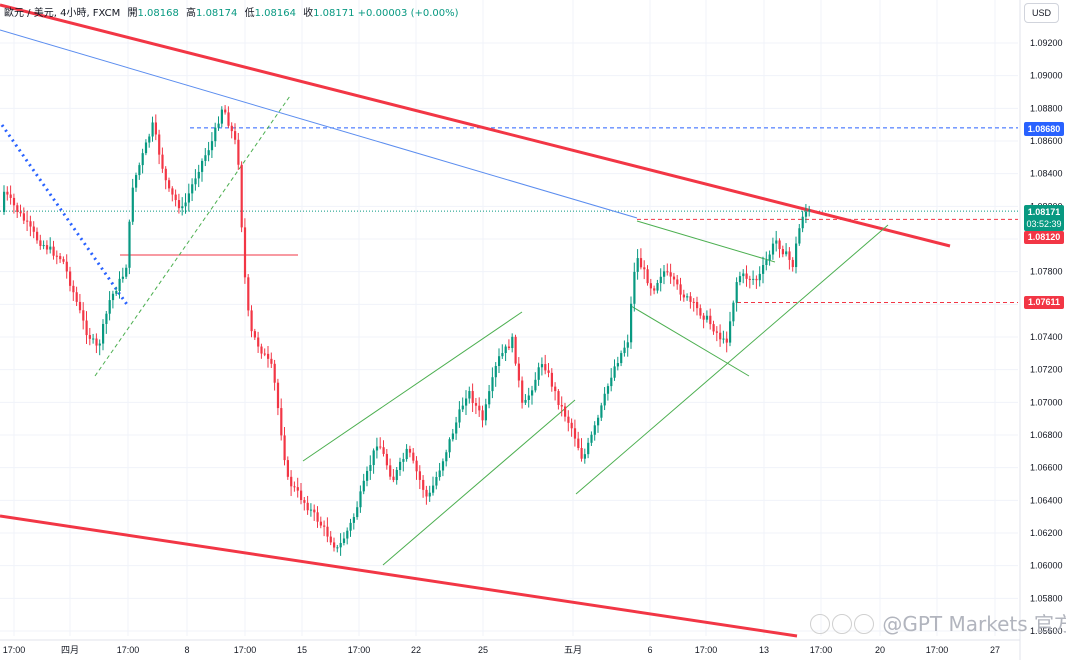 Image resolution: width=1066 pixels, height=660 pixels. What do you see at coordinates (308, 13) in the screenshot?
I see `close-label: 收` at bounding box center [308, 13].